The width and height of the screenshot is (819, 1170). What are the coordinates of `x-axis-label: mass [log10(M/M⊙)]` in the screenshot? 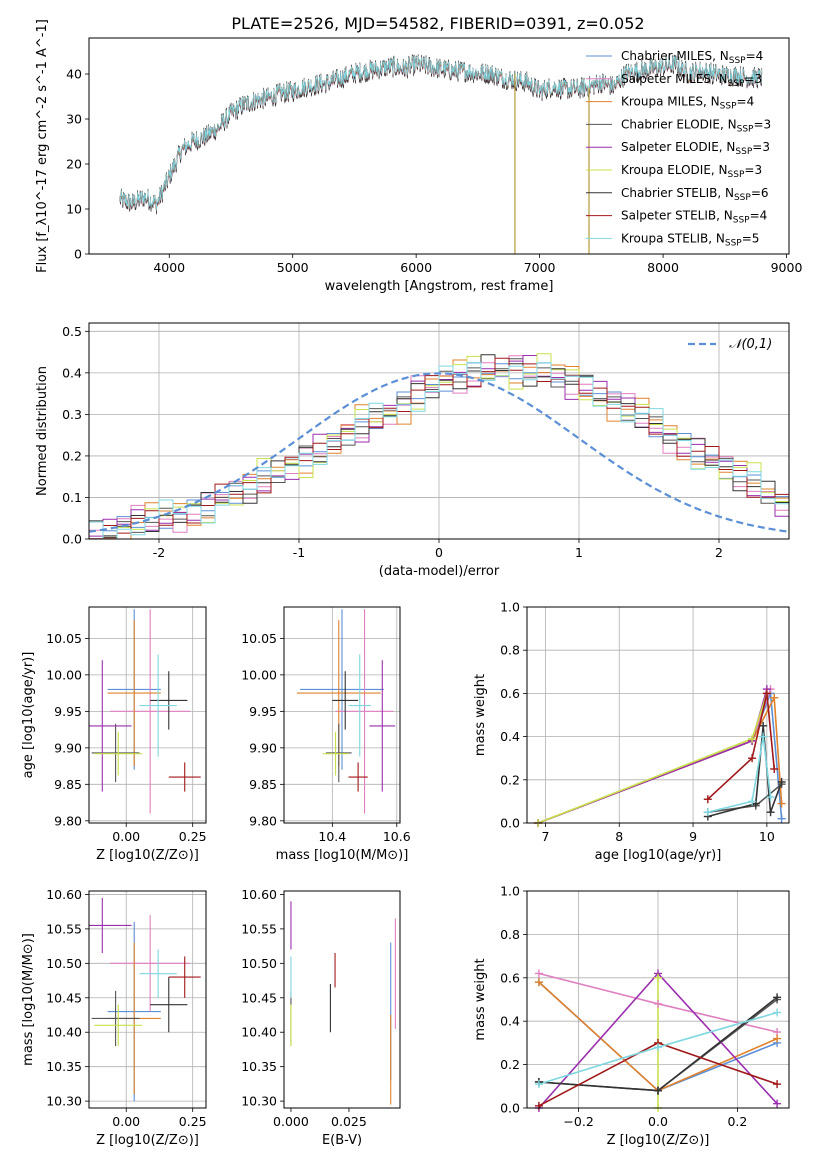 It's located at (342, 855).